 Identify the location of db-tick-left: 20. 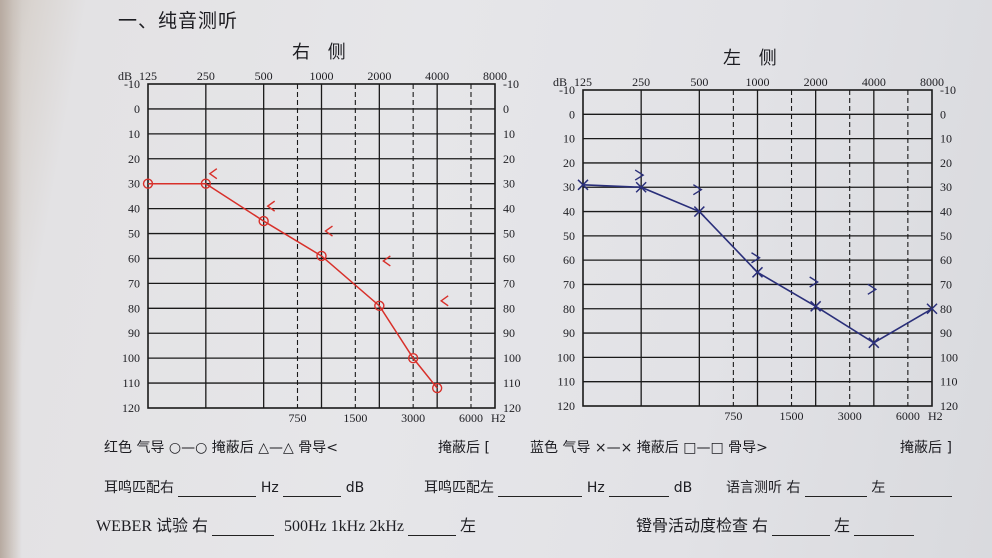
(569, 163).